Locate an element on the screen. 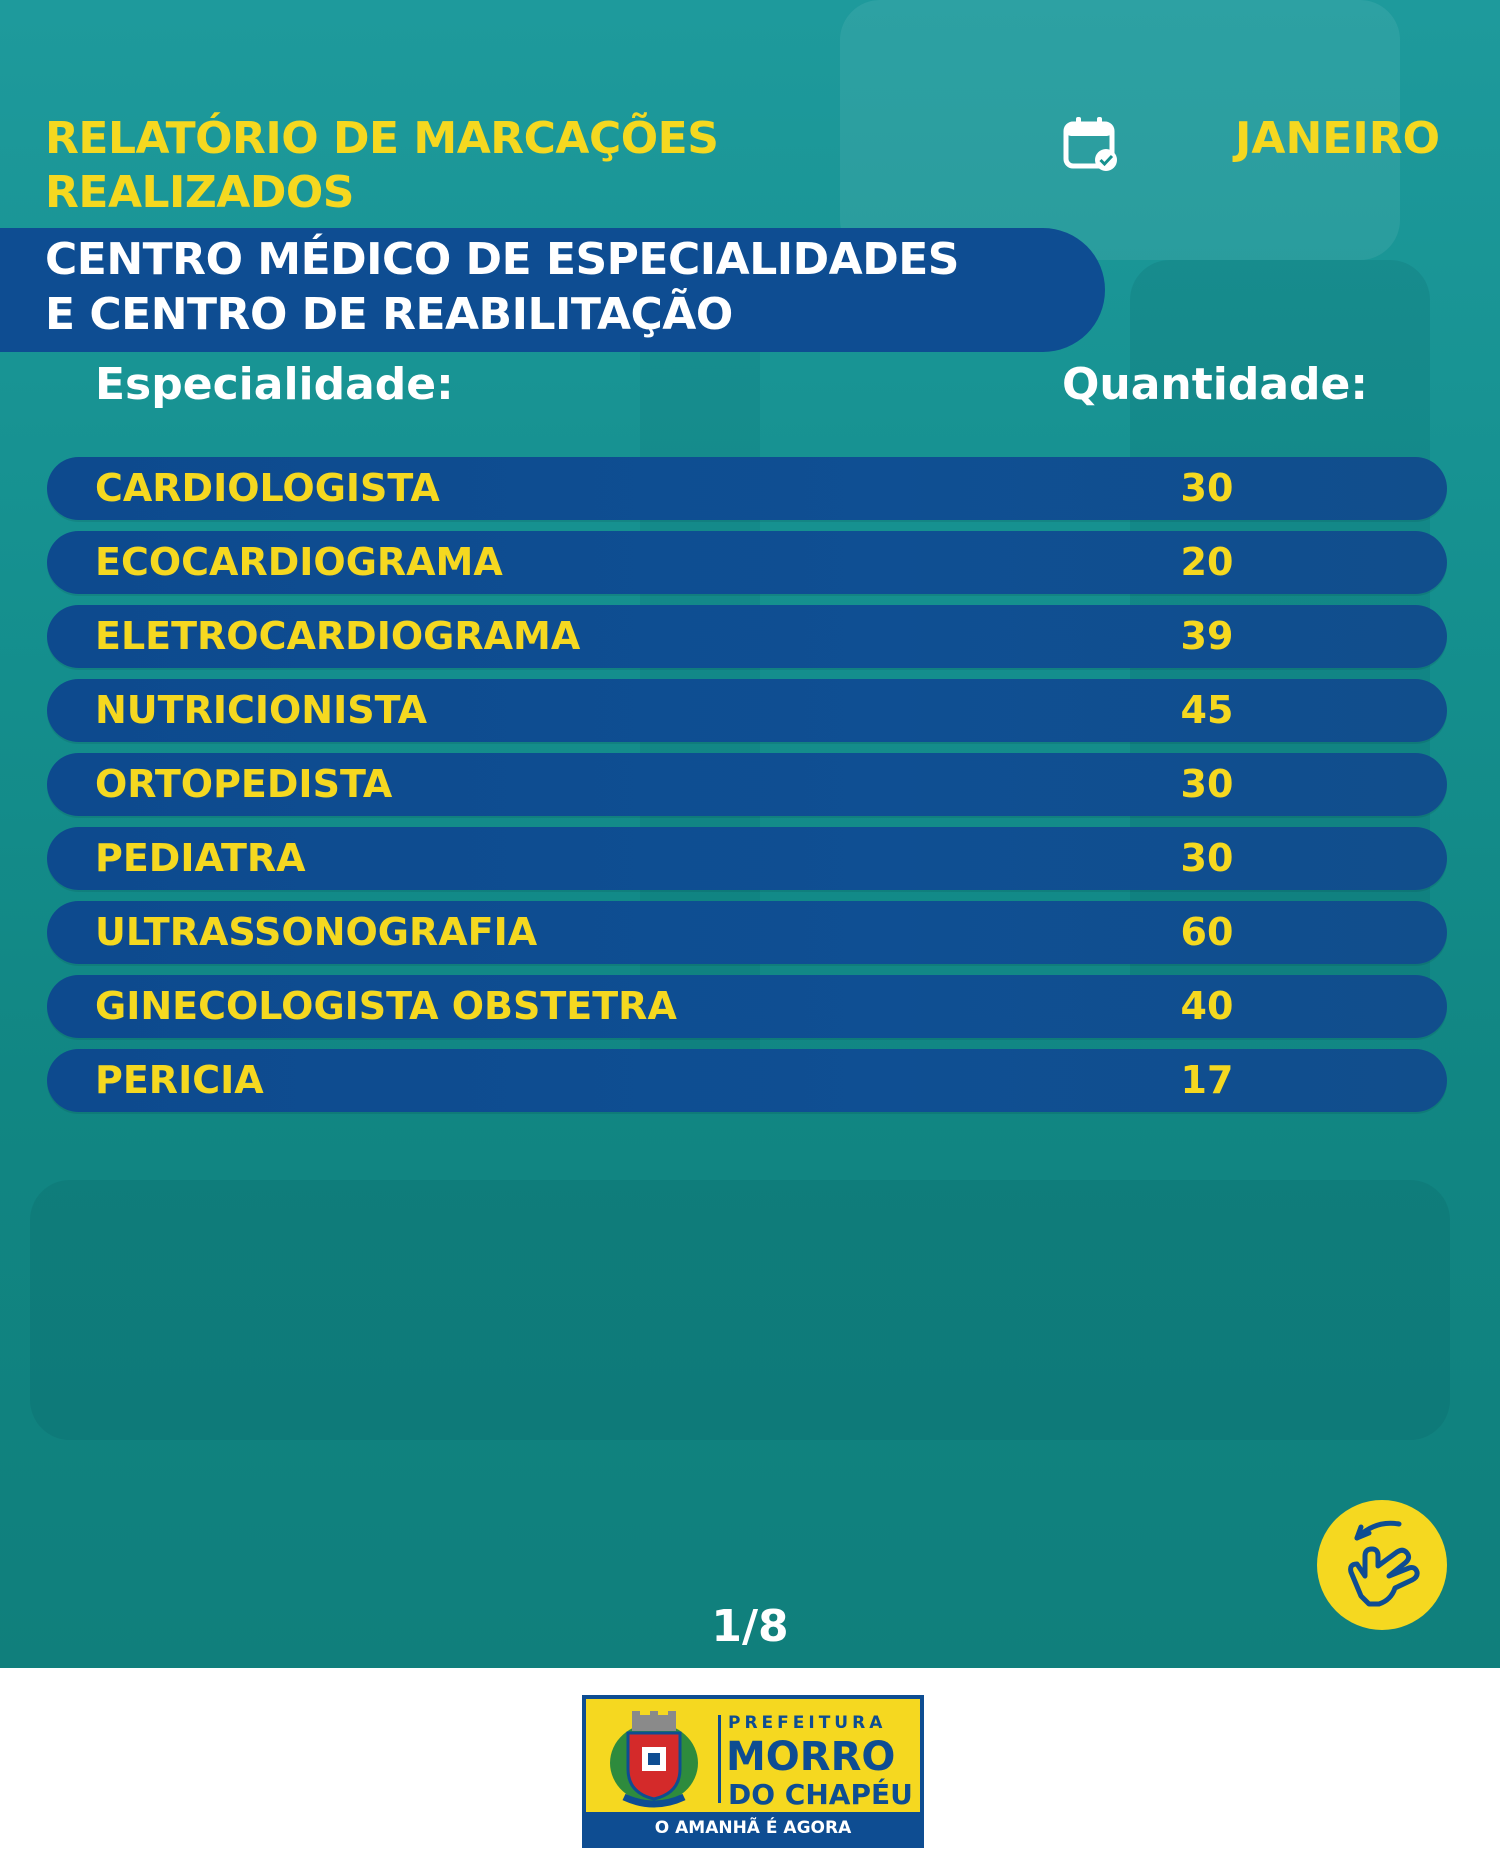 Image resolution: width=1500 pixels, height=1875 pixels. row-quantity: 40 is located at coordinates (1207, 1006).